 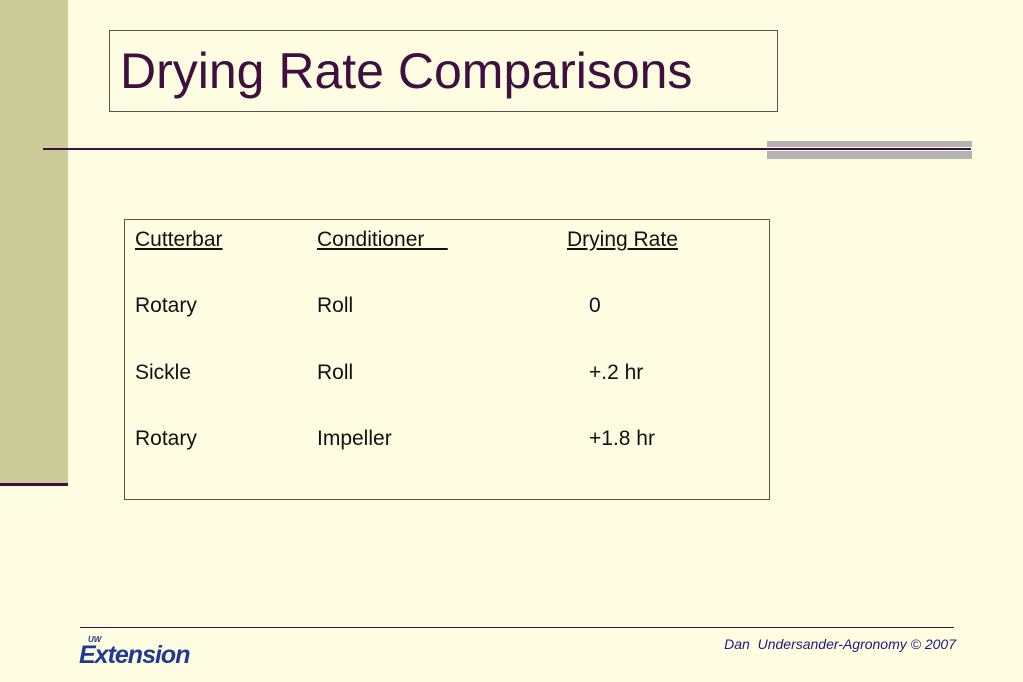 I want to click on divider-accent-stripe-bottom, so click(x=869, y=155).